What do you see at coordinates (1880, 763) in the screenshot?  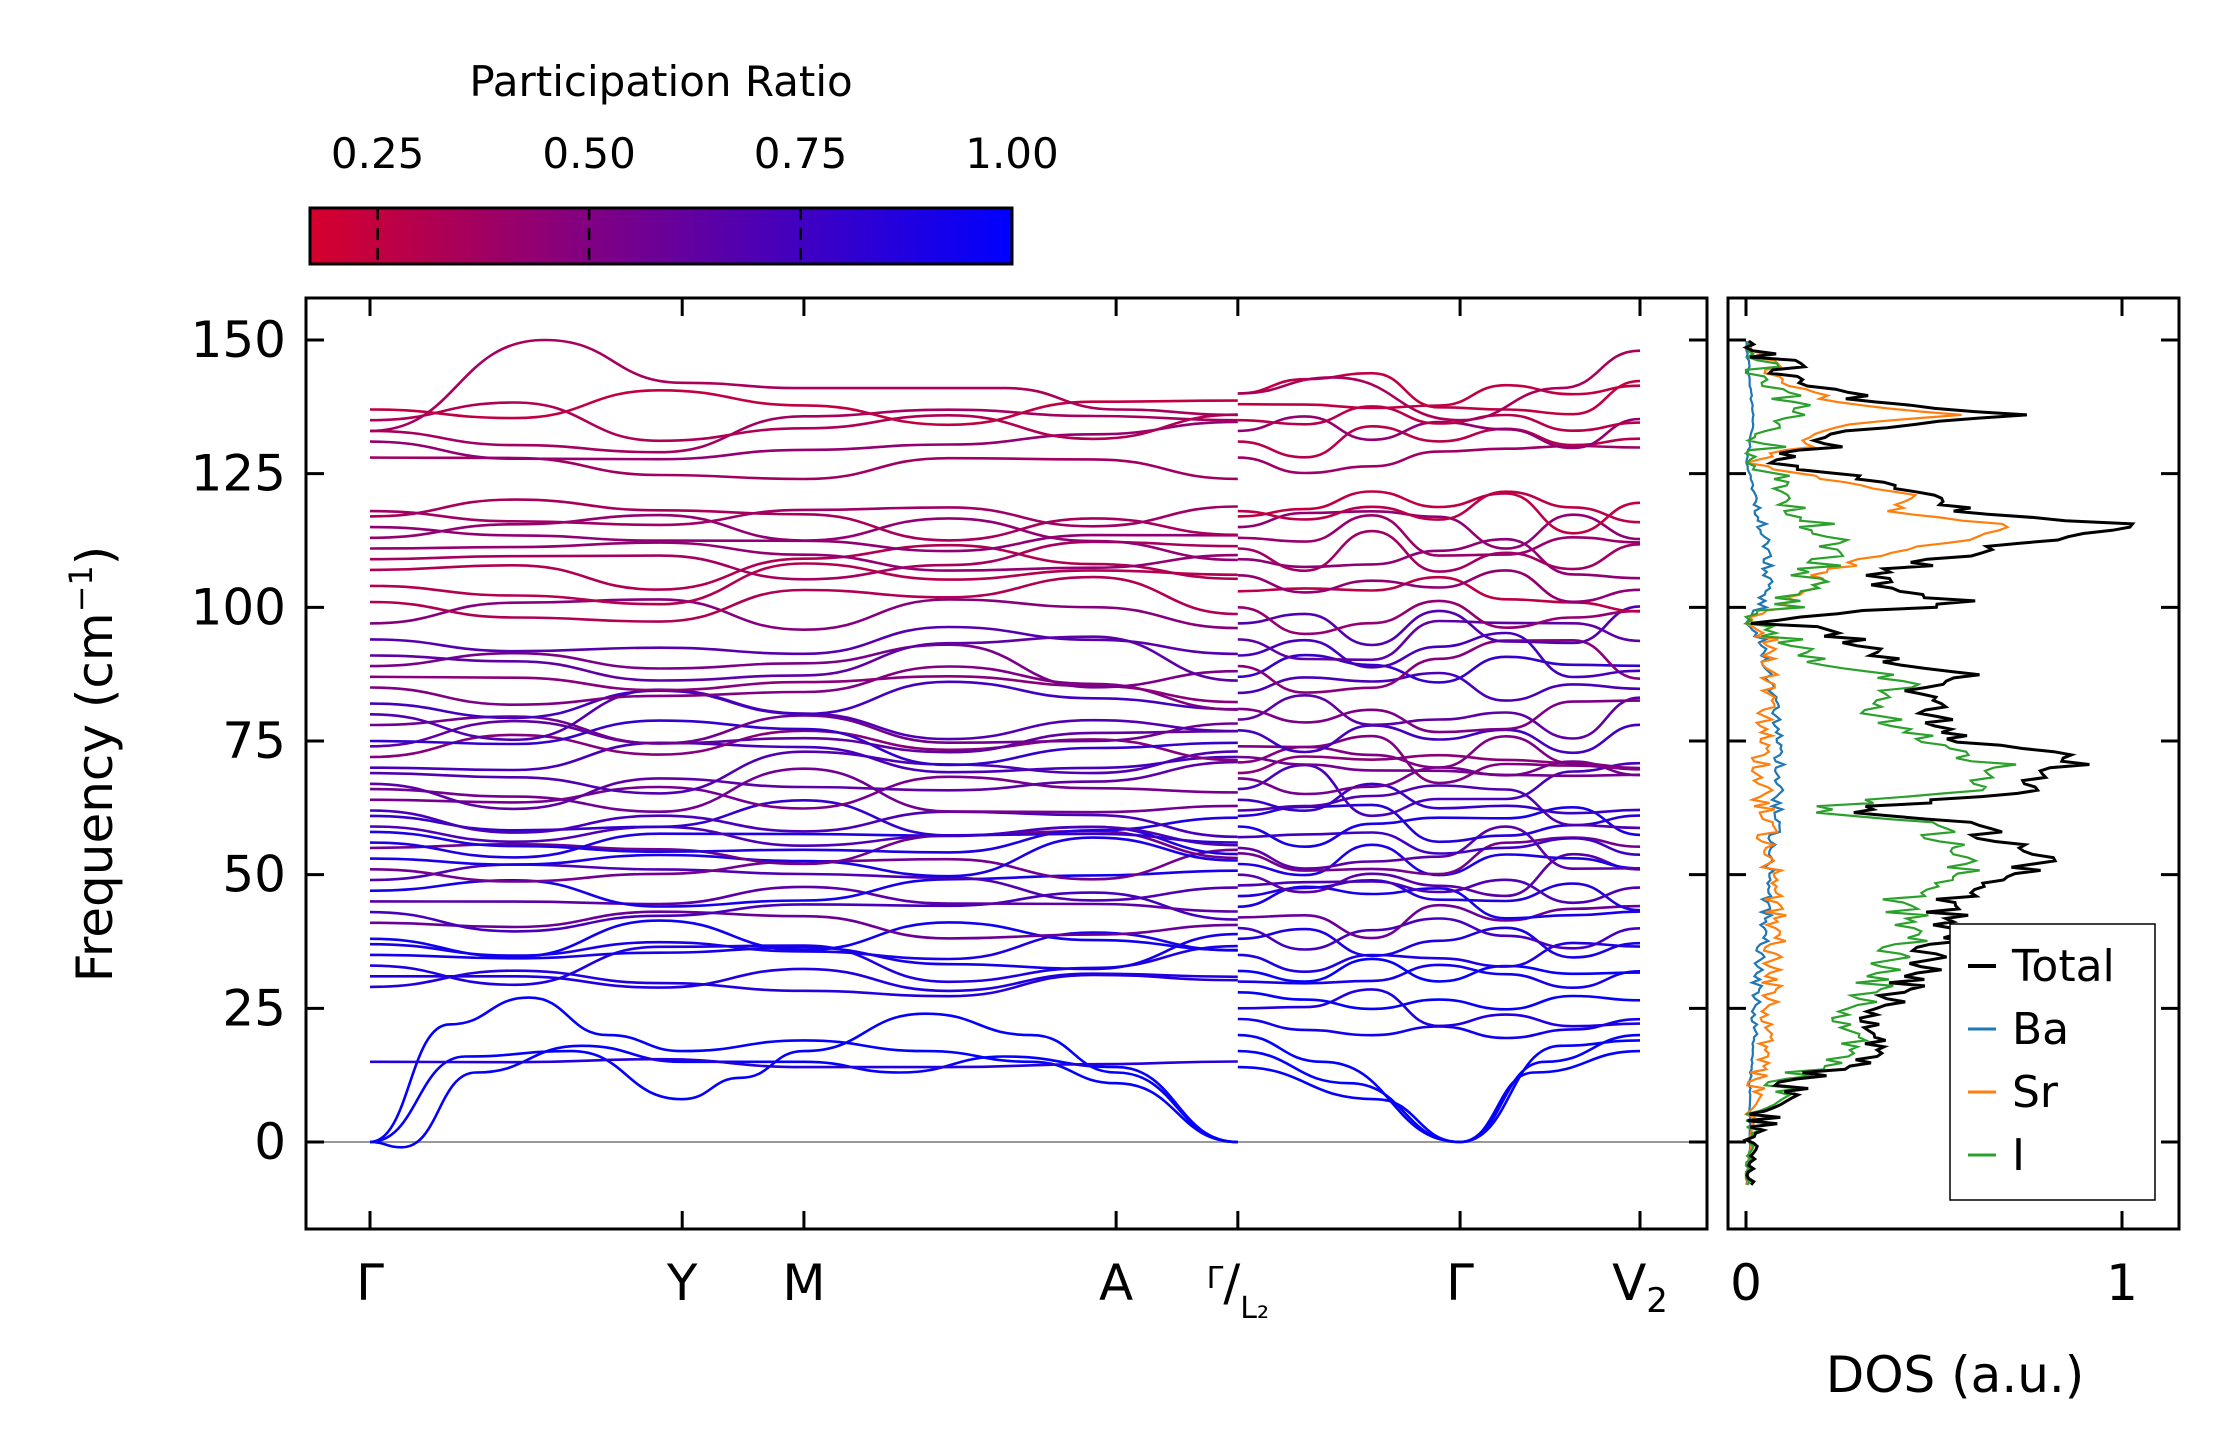 I see `dos-series-i` at bounding box center [1880, 763].